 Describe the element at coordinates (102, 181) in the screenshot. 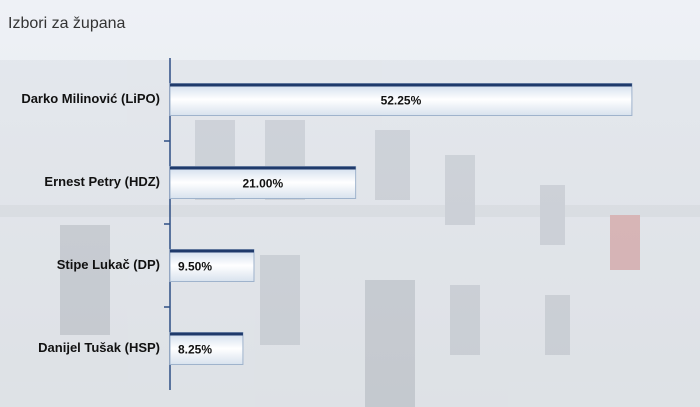

I see `category-label: Ernest Petry (HDZ)` at that location.